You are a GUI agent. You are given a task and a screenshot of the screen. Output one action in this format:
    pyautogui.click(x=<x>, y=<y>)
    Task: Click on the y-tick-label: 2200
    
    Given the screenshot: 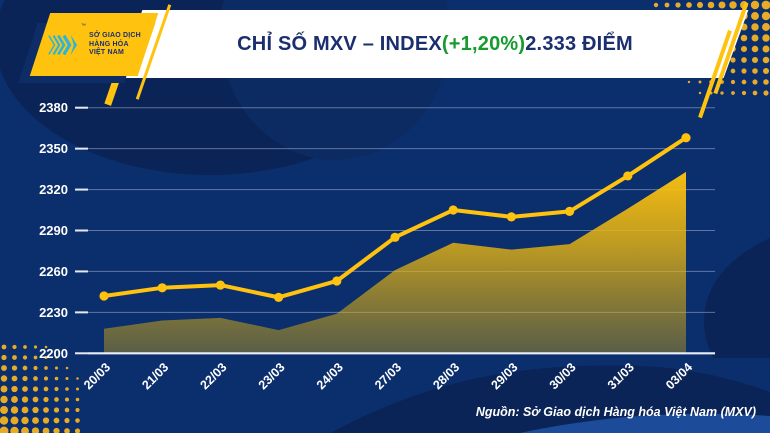 What is the action you would take?
    pyautogui.click(x=53, y=353)
    